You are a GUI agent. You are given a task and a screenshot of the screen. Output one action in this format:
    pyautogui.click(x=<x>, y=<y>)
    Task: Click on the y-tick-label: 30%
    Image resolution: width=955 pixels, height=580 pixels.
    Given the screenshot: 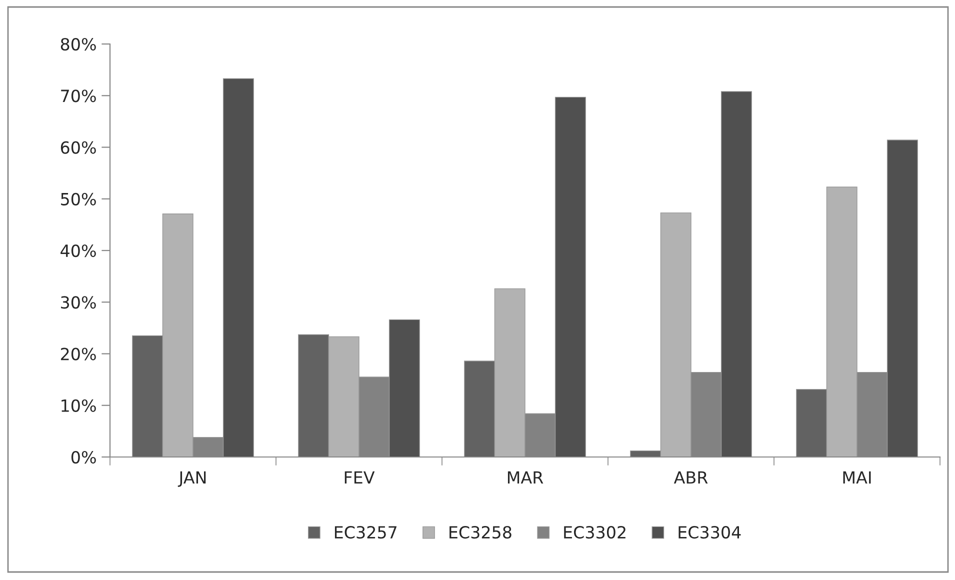 What is the action you would take?
    pyautogui.click(x=78, y=302)
    